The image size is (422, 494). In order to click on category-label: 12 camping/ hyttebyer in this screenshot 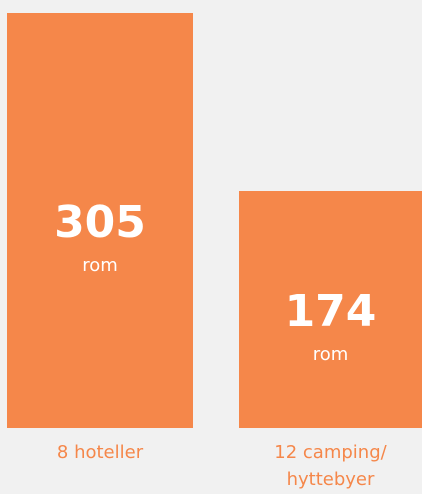, I will do `click(330, 466)`.